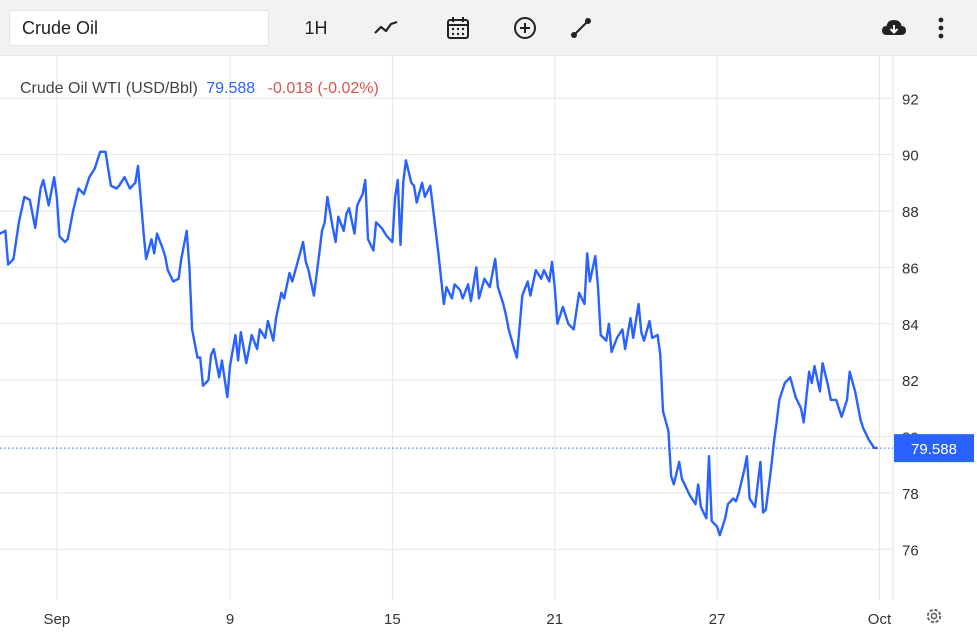 Image resolution: width=977 pixels, height=637 pixels. I want to click on drawing-tool-icon, so click(581, 28).